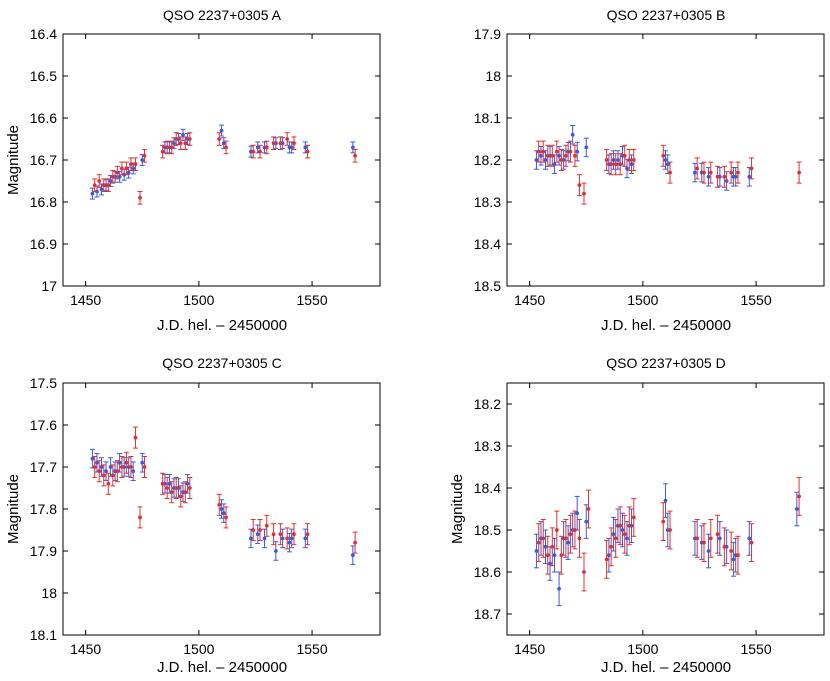 The image size is (830, 681). I want to click on series-blue, so click(666, 545).